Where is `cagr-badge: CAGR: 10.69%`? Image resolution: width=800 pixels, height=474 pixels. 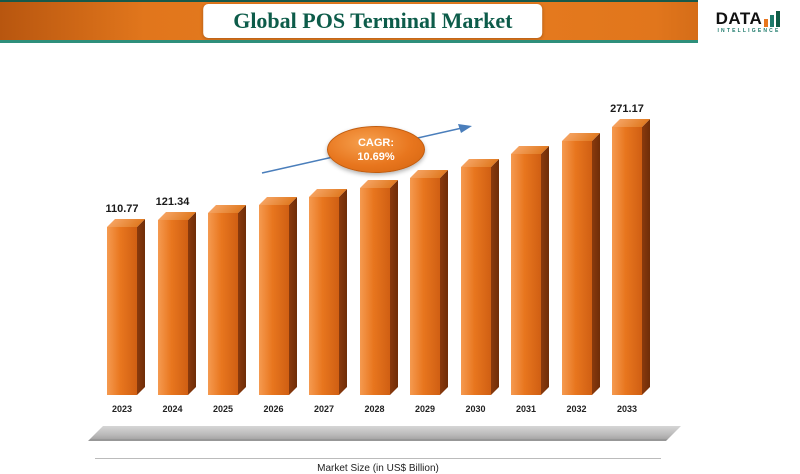 cagr-badge: CAGR: 10.69% is located at coordinates (376, 149).